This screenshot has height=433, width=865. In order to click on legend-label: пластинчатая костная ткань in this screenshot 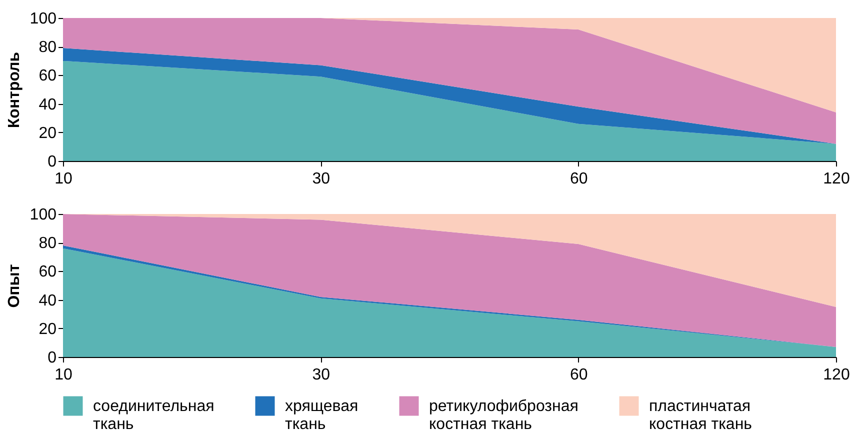, I will do `click(700, 415)`.